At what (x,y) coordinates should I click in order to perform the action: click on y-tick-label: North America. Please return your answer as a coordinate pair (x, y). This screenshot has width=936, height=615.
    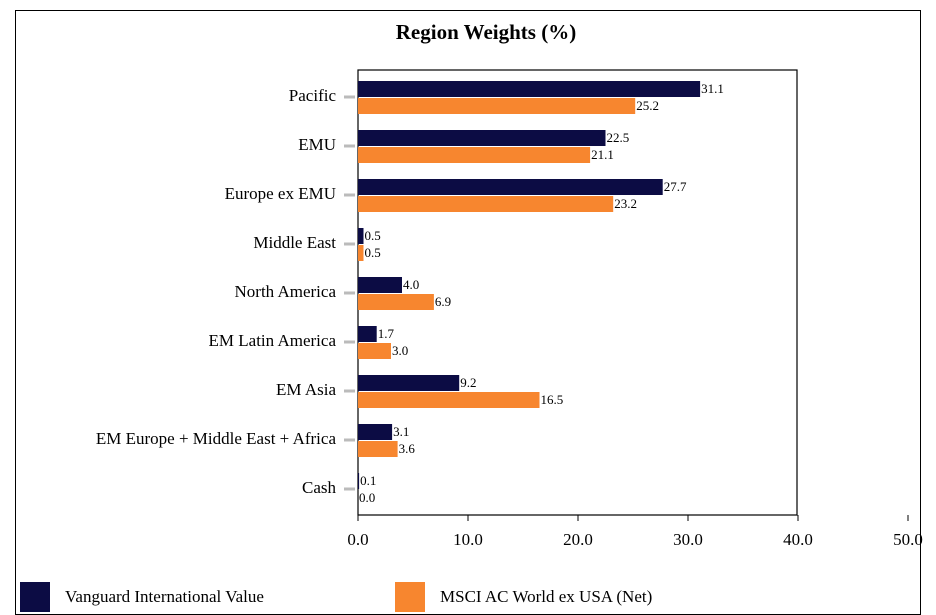
    Looking at the image, I should click on (286, 291).